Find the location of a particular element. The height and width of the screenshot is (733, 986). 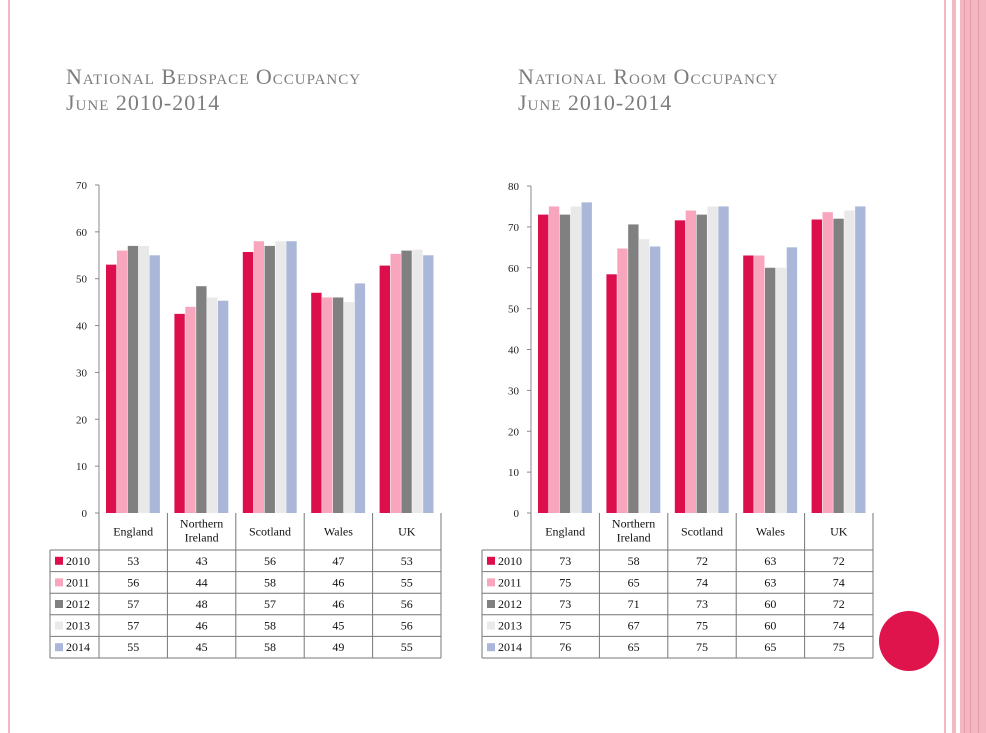

bedspace-y-tick-label: 20 is located at coordinates (82, 420).